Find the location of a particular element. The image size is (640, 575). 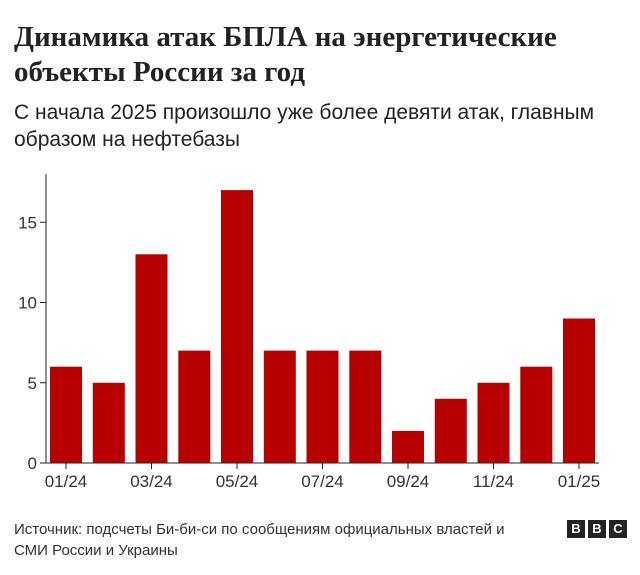

y-tick-label: 10 is located at coordinates (27, 303).